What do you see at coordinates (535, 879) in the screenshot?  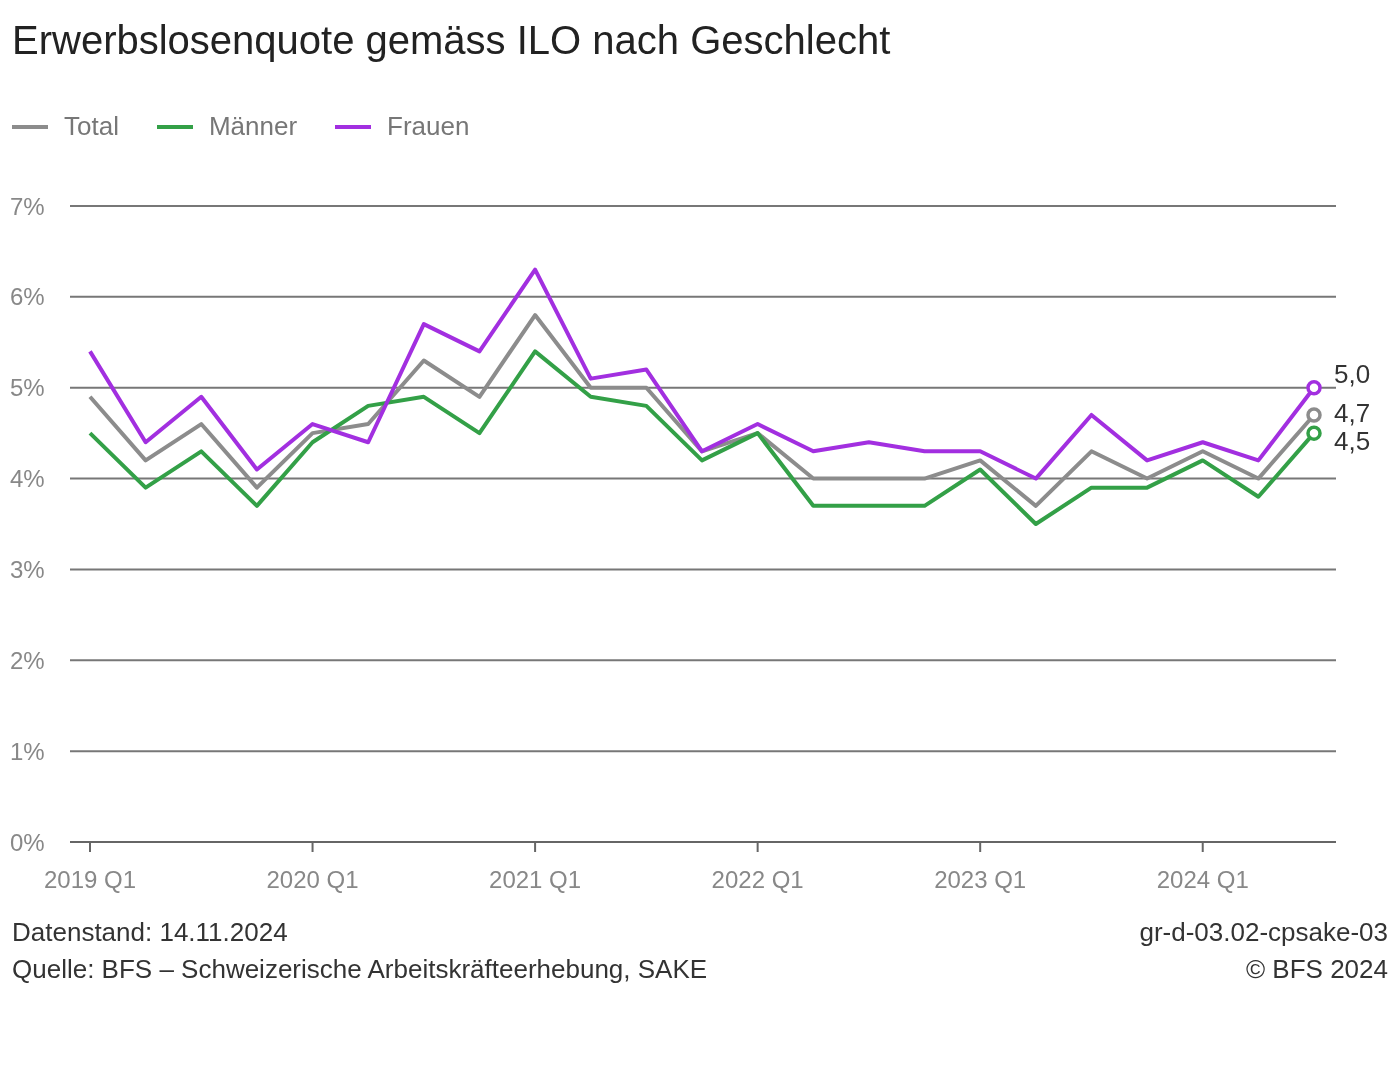 I see `x-tick-label: 2021 Q1` at bounding box center [535, 879].